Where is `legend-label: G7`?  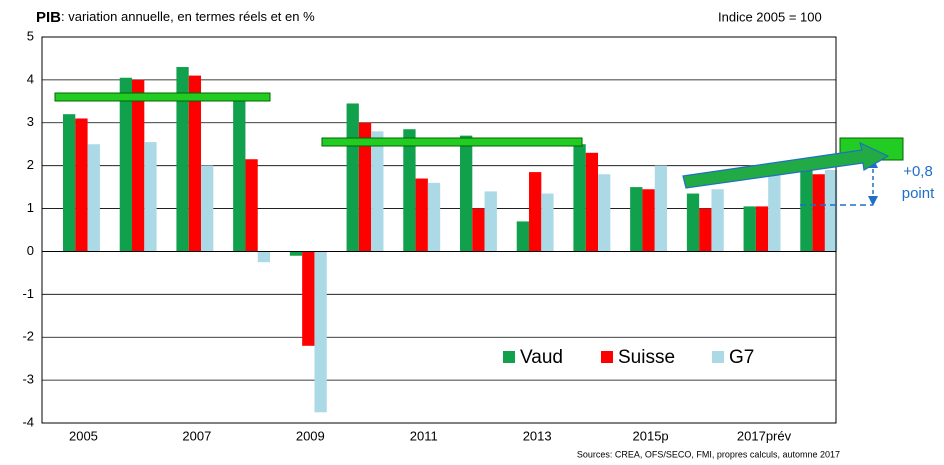 legend-label: G7 is located at coordinates (741, 357).